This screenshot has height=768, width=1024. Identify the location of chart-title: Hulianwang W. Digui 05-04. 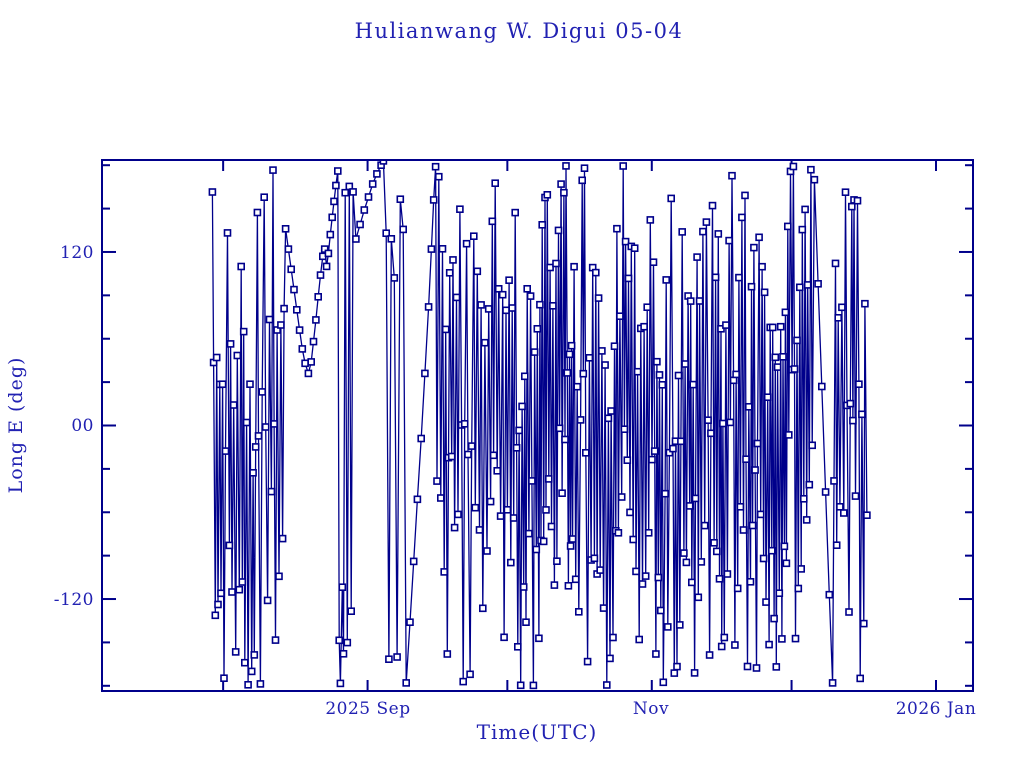
(519, 31).